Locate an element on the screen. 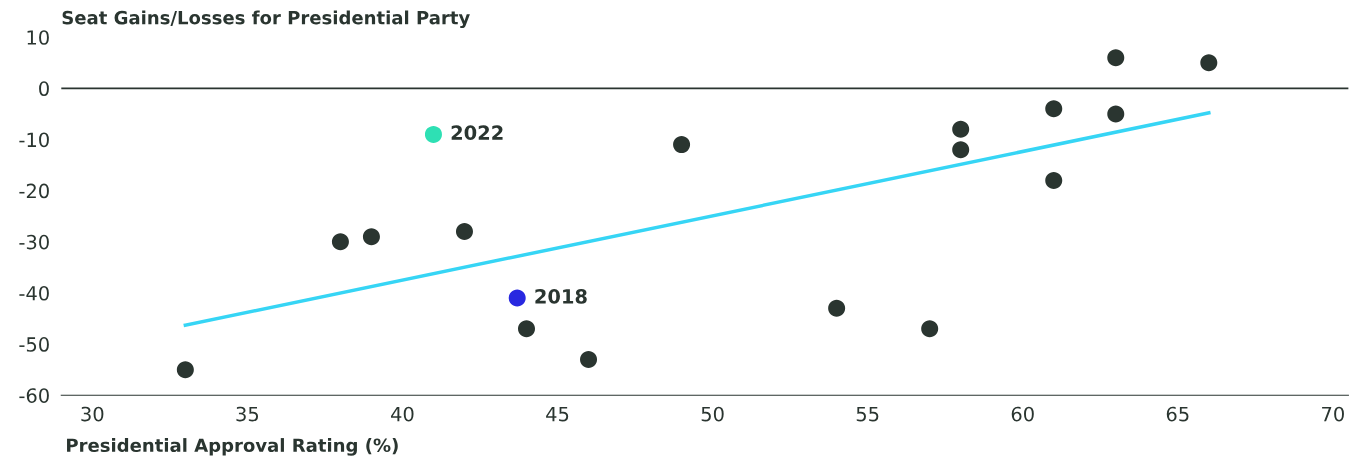 This screenshot has height=465, width=1362. y-tick-label: -20 is located at coordinates (34, 191).